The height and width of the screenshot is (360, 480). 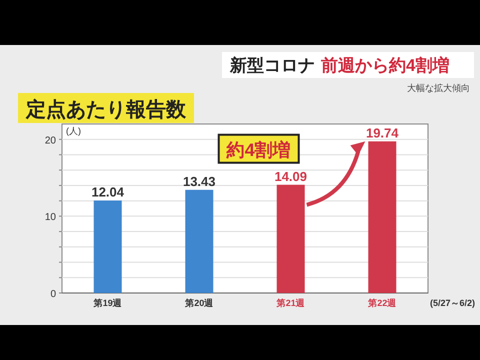 I want to click on data-label: 19.74, so click(x=383, y=132).